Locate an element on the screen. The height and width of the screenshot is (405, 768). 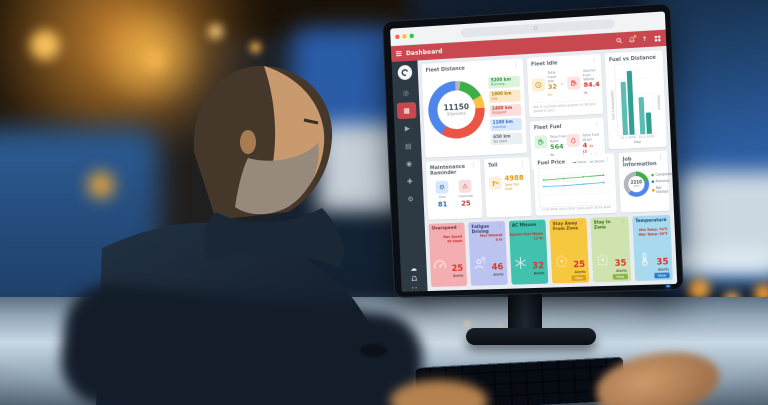
sidebar-item-reports: ▤ is located at coordinates (408, 146).